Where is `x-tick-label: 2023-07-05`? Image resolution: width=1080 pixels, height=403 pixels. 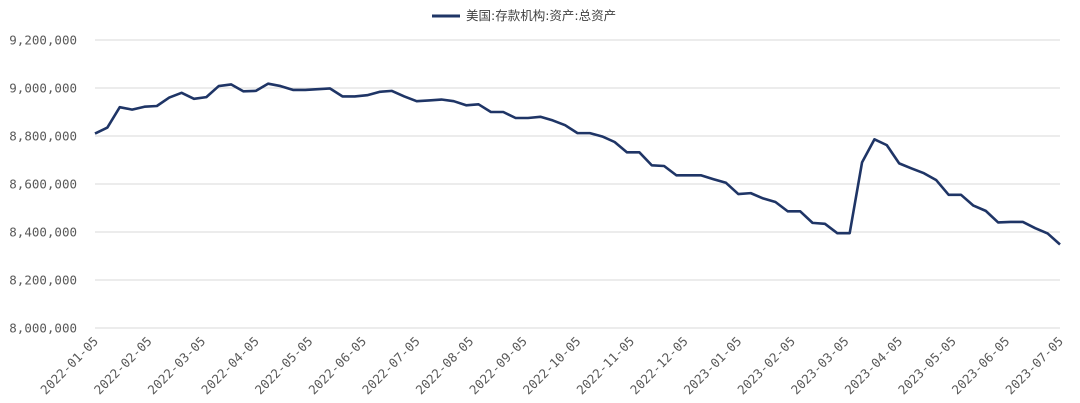
x-tick-label: 2023-07-05 is located at coordinates (1034, 366).